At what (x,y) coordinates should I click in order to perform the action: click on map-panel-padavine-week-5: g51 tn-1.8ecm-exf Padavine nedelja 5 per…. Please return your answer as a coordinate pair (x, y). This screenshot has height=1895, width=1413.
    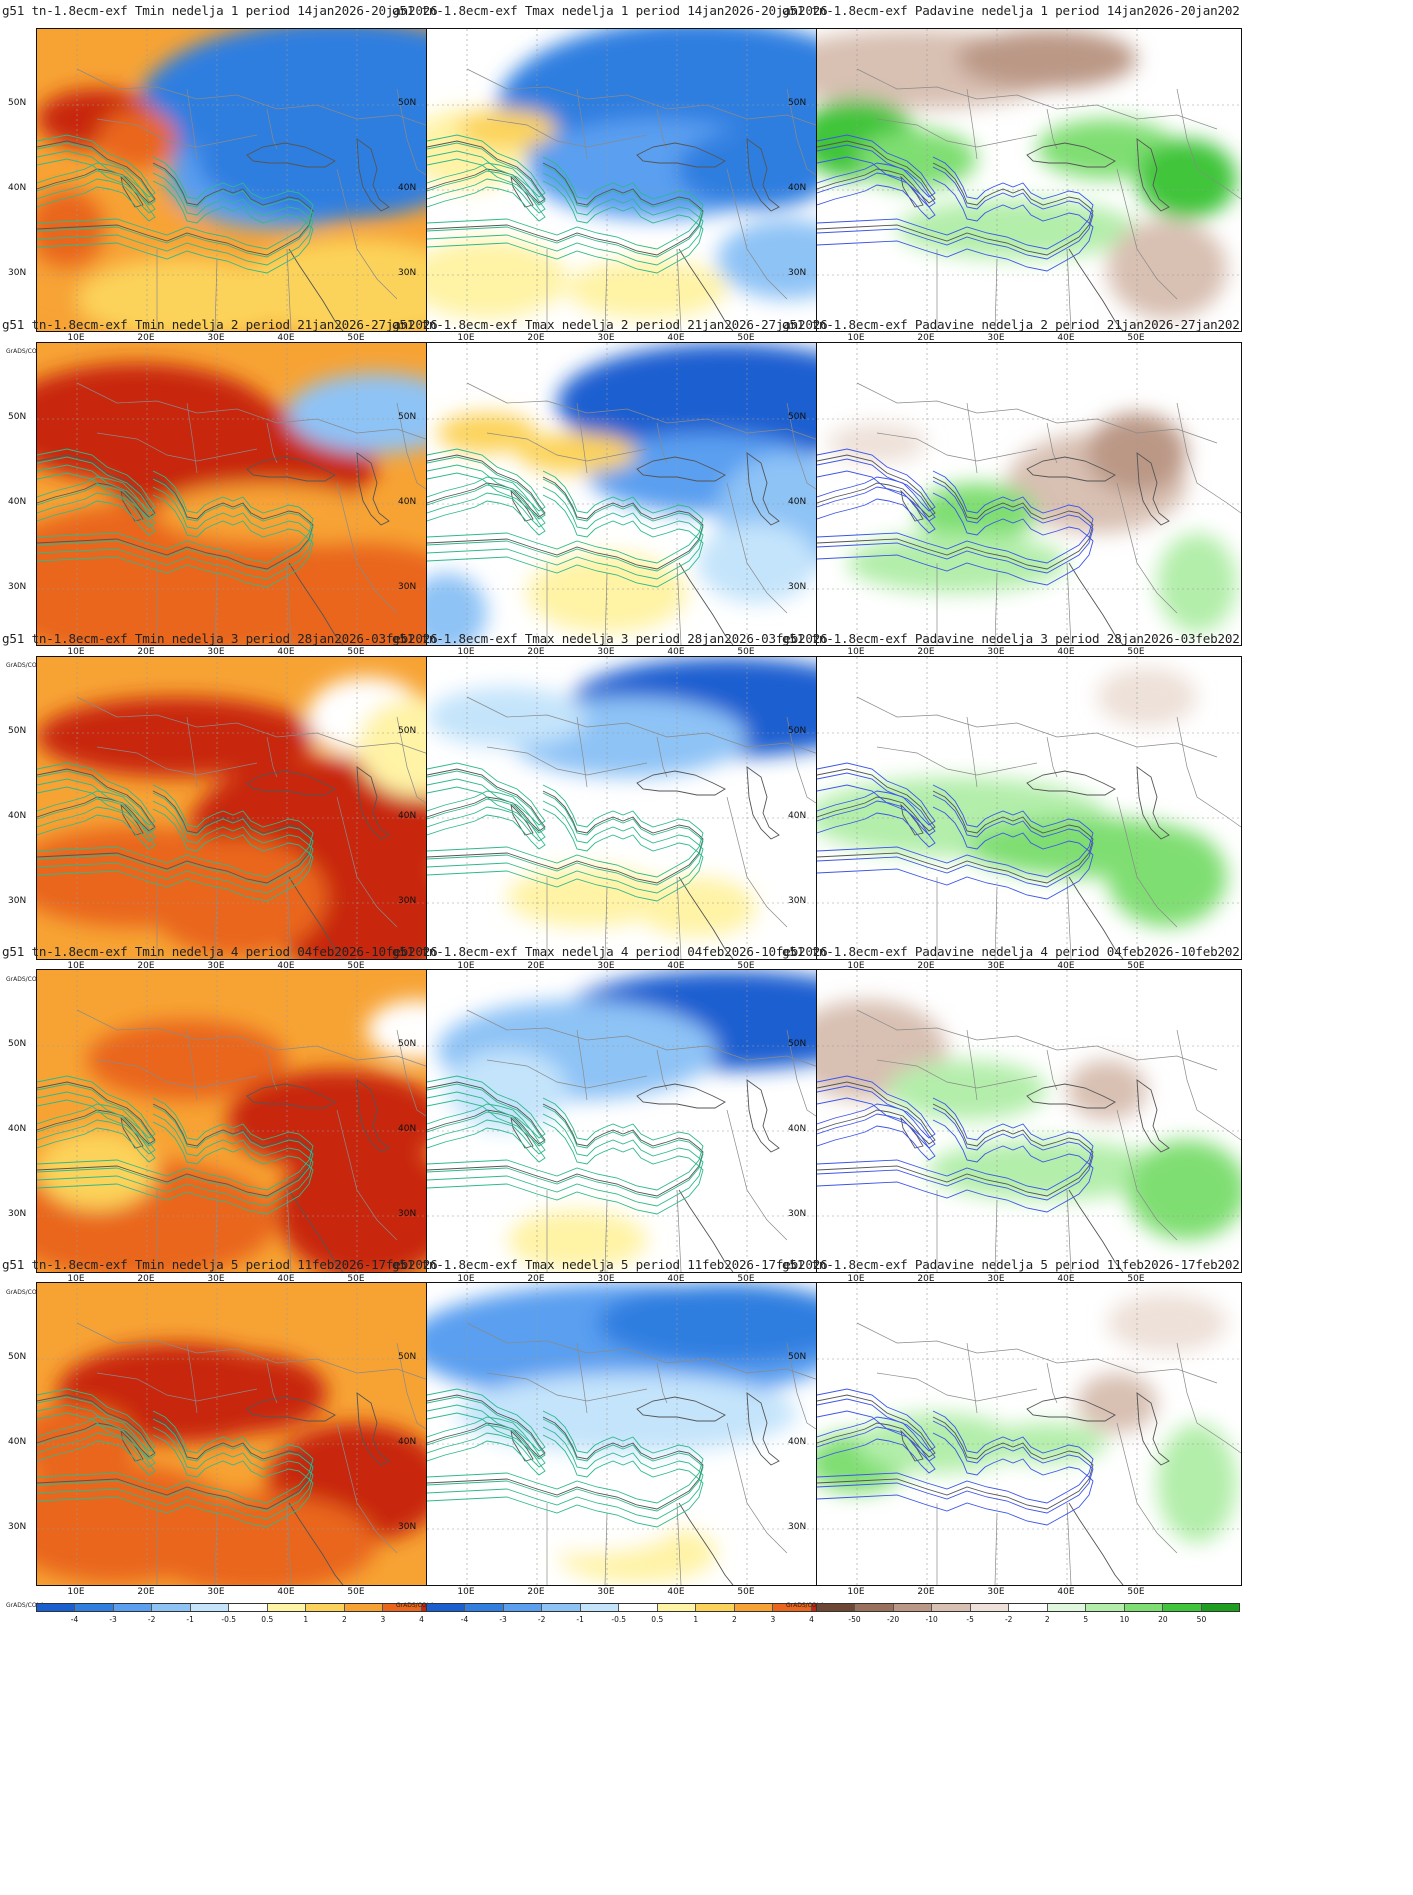
    Looking at the image, I should click on (1011, 1442).